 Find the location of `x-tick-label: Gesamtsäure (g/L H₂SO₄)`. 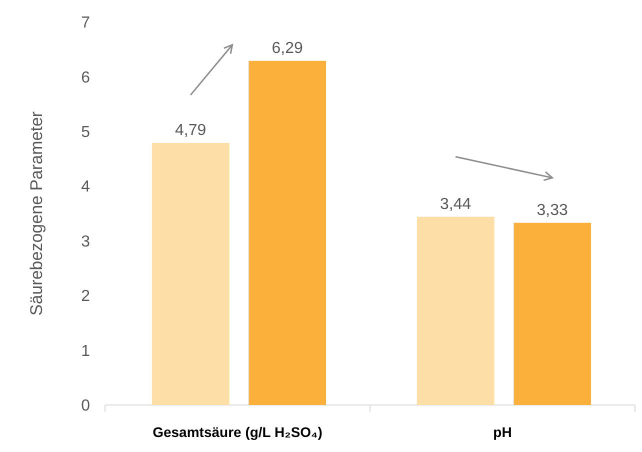

x-tick-label: Gesamtsäure (g/L H₂SO₄) is located at coordinates (237, 432).